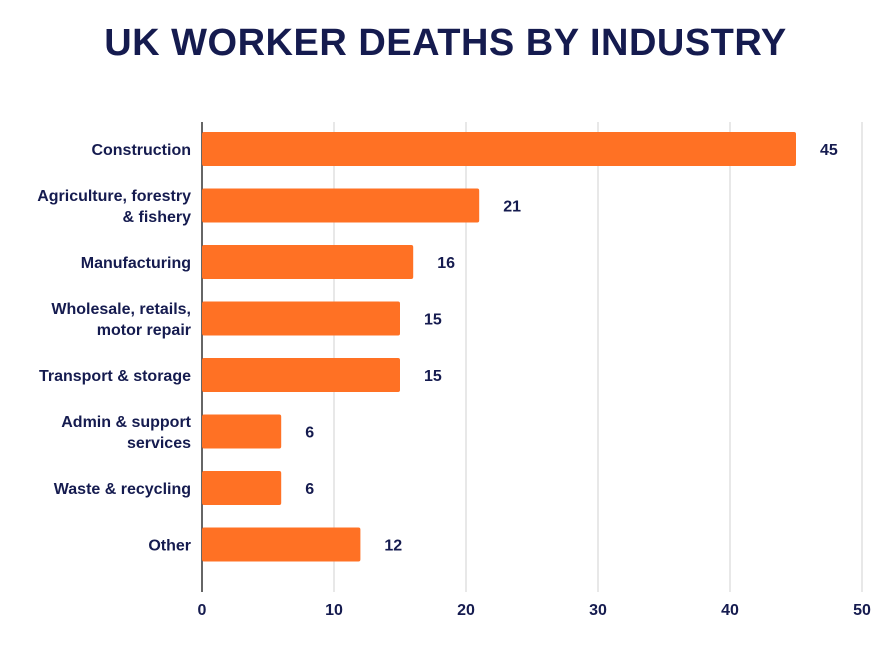  Describe the element at coordinates (512, 207) in the screenshot. I see `data-label: 21` at that location.